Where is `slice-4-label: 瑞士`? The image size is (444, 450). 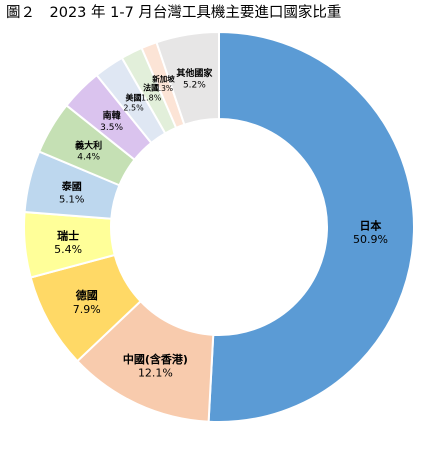
slice-4-label: 瑞士 is located at coordinates (68, 235).